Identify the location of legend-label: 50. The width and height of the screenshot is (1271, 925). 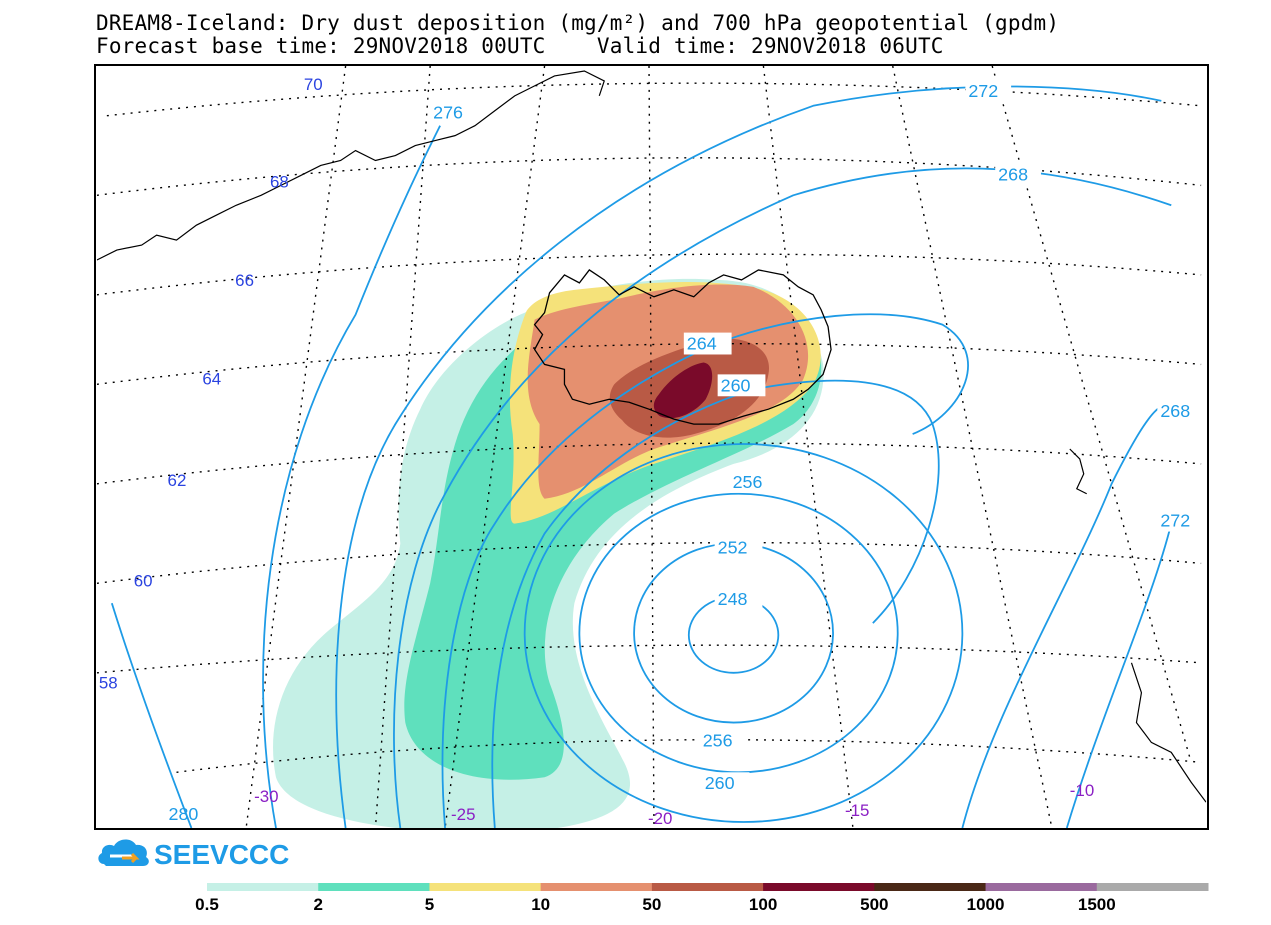
(651, 904).